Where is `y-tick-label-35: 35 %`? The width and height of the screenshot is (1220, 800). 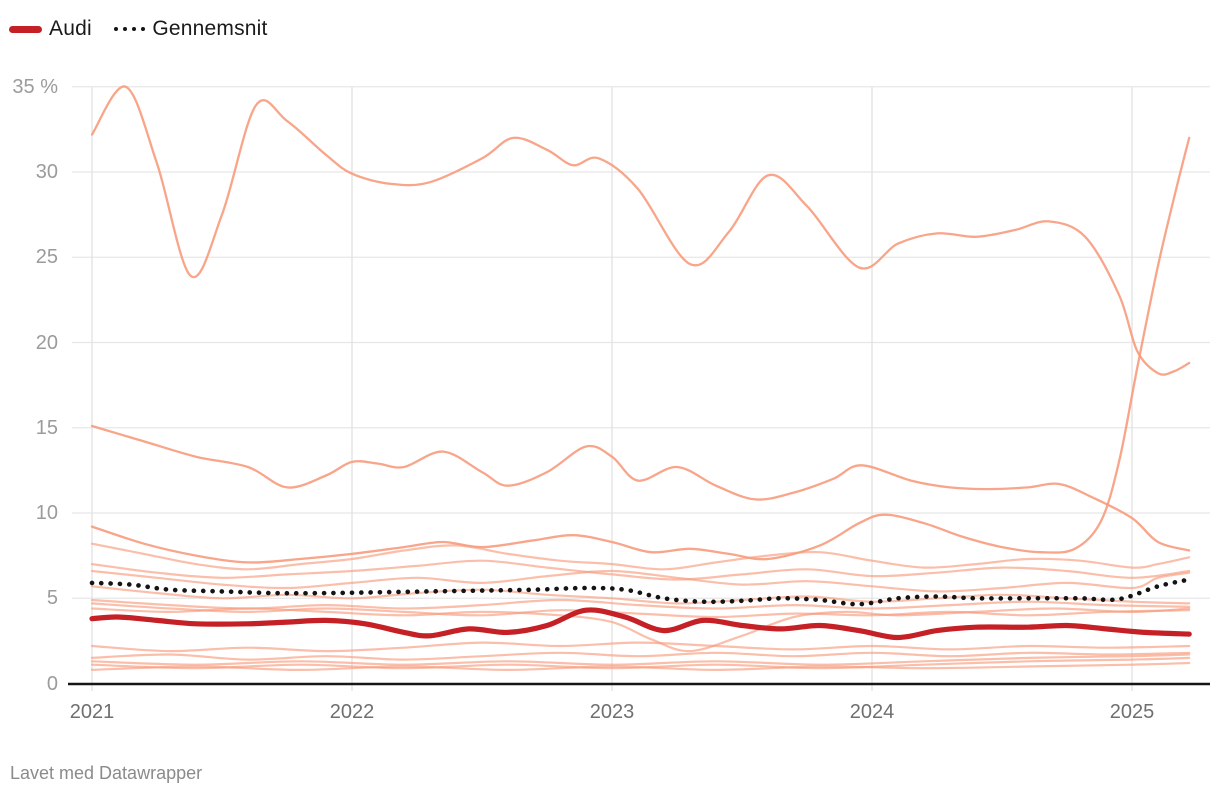 y-tick-label-35: 35 % is located at coordinates (35, 86).